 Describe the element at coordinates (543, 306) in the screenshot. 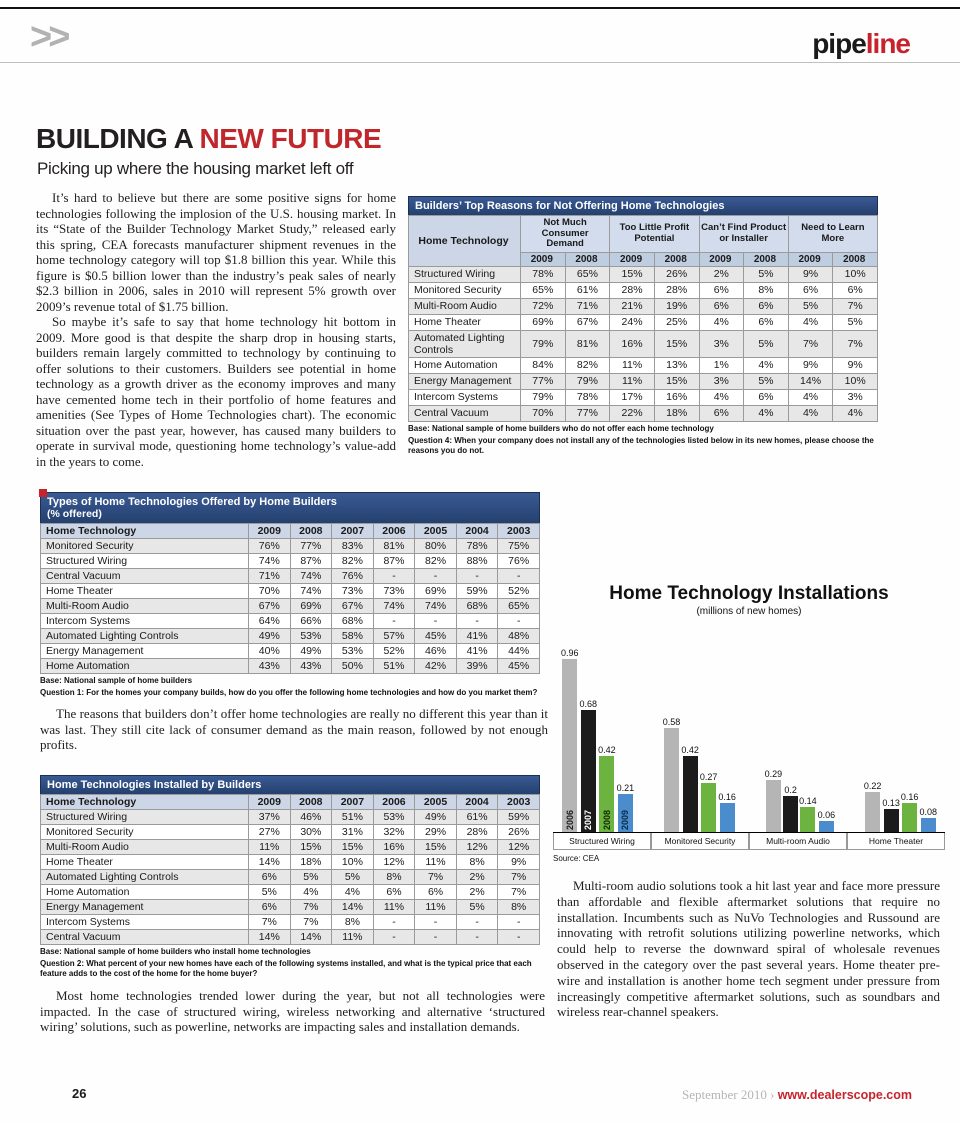

I see `cell-value: 72%` at that location.